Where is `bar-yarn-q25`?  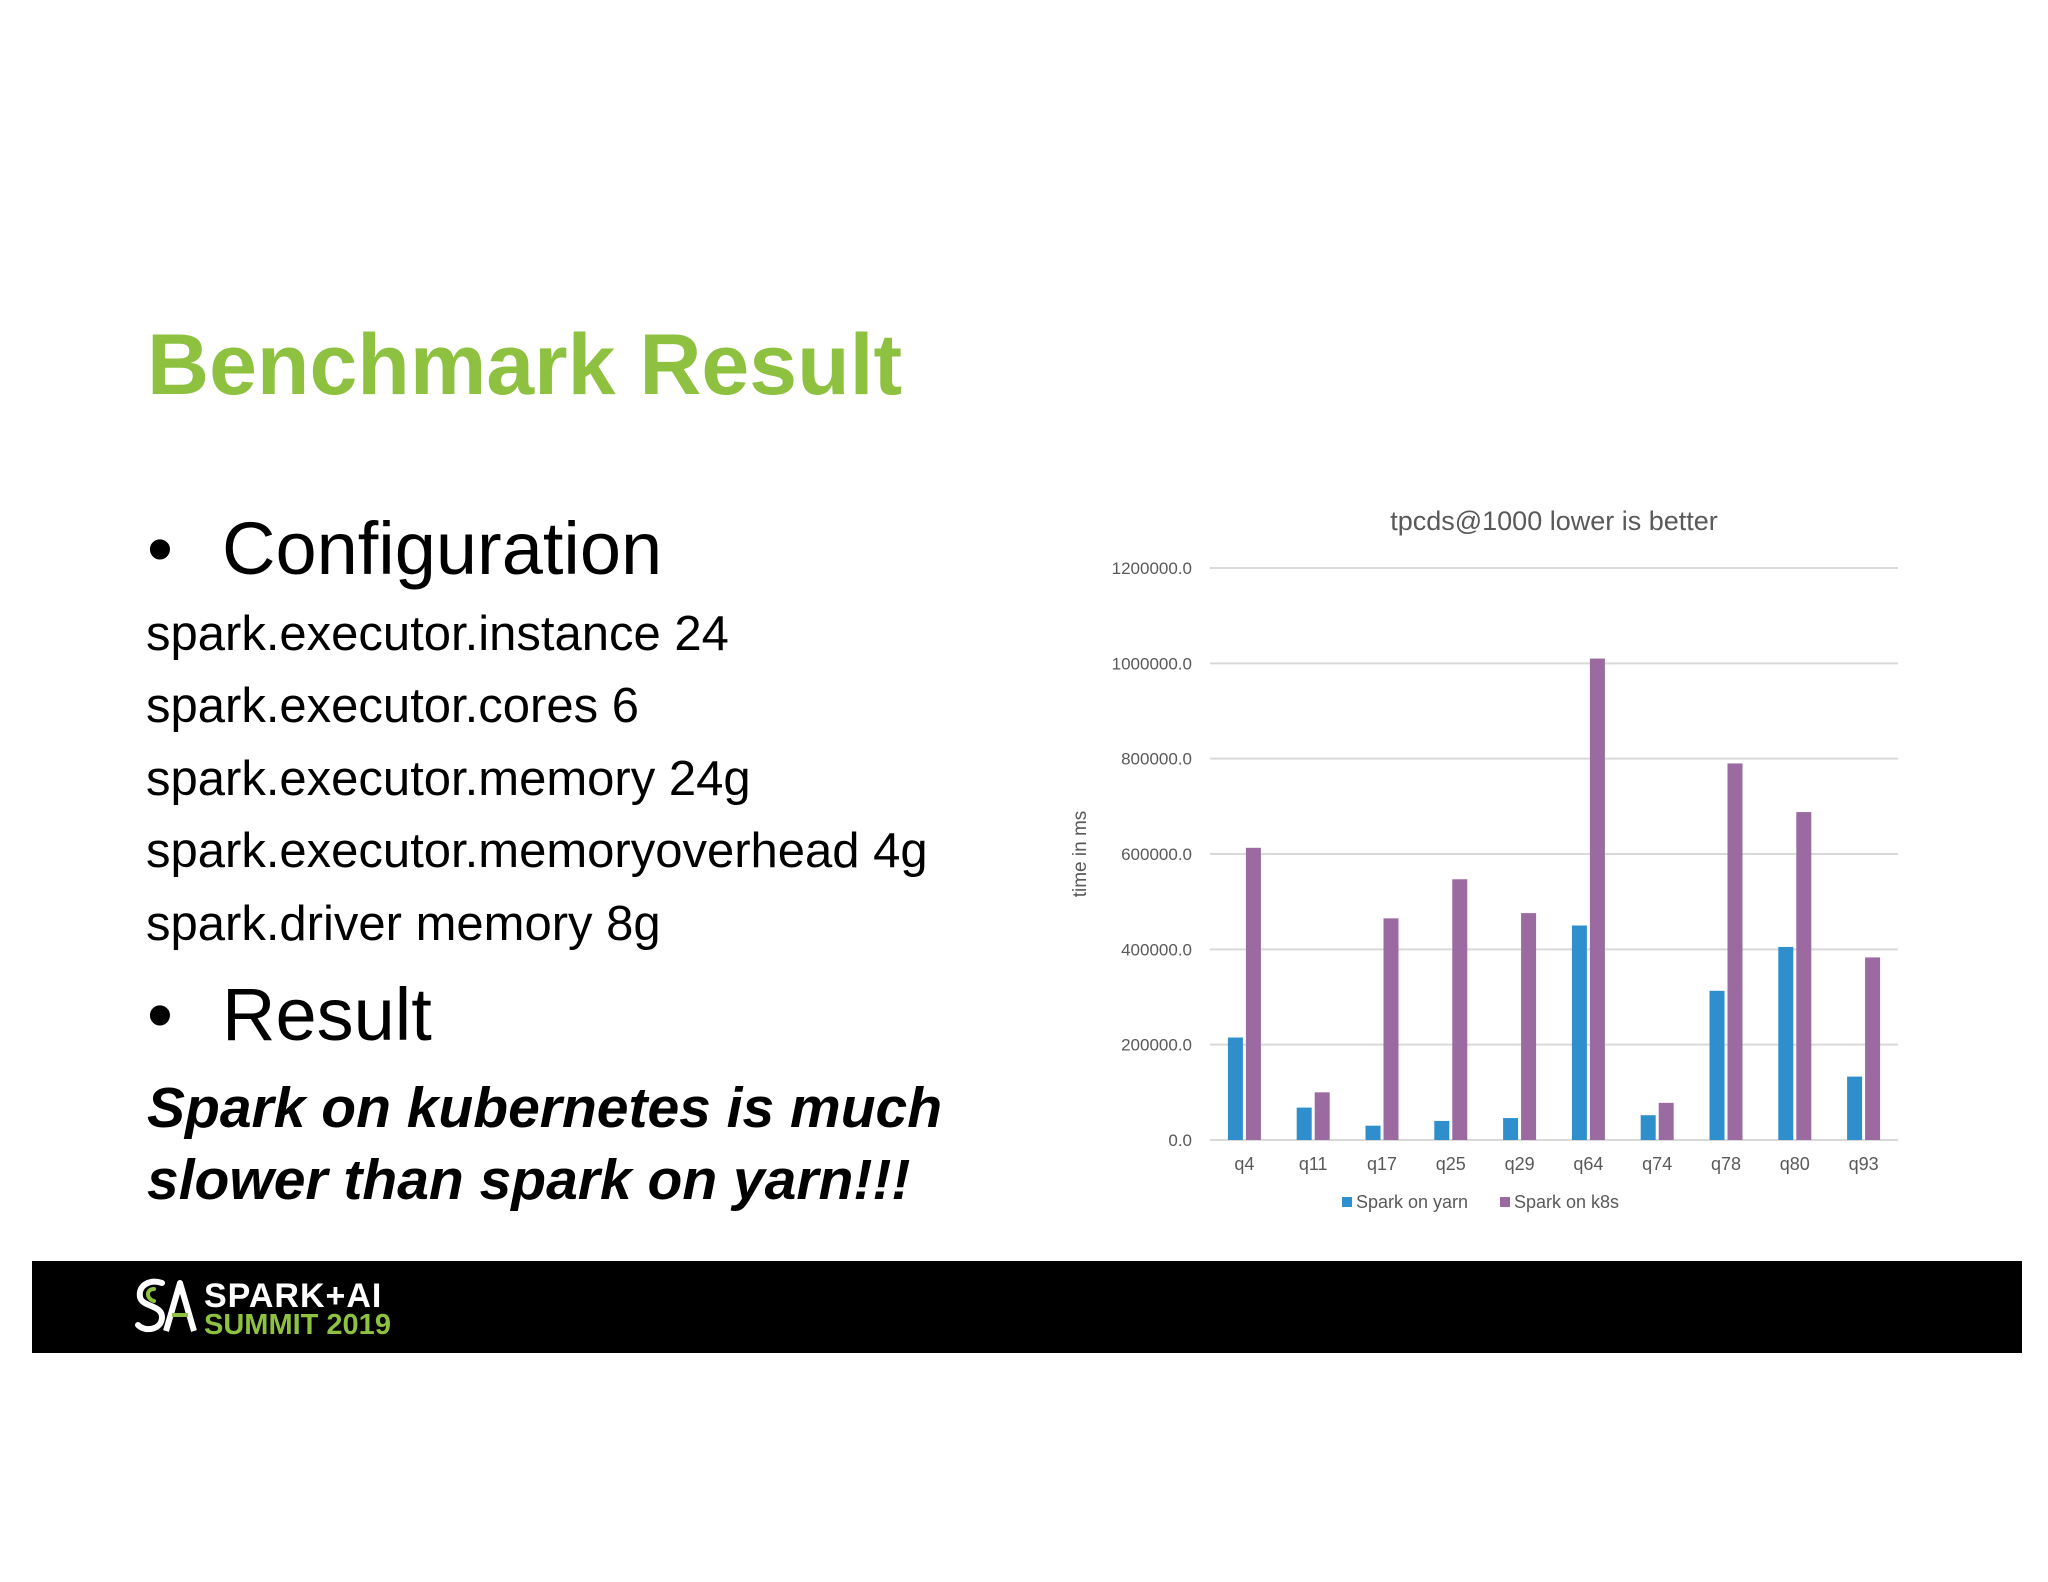
bar-yarn-q25 is located at coordinates (1442, 1130).